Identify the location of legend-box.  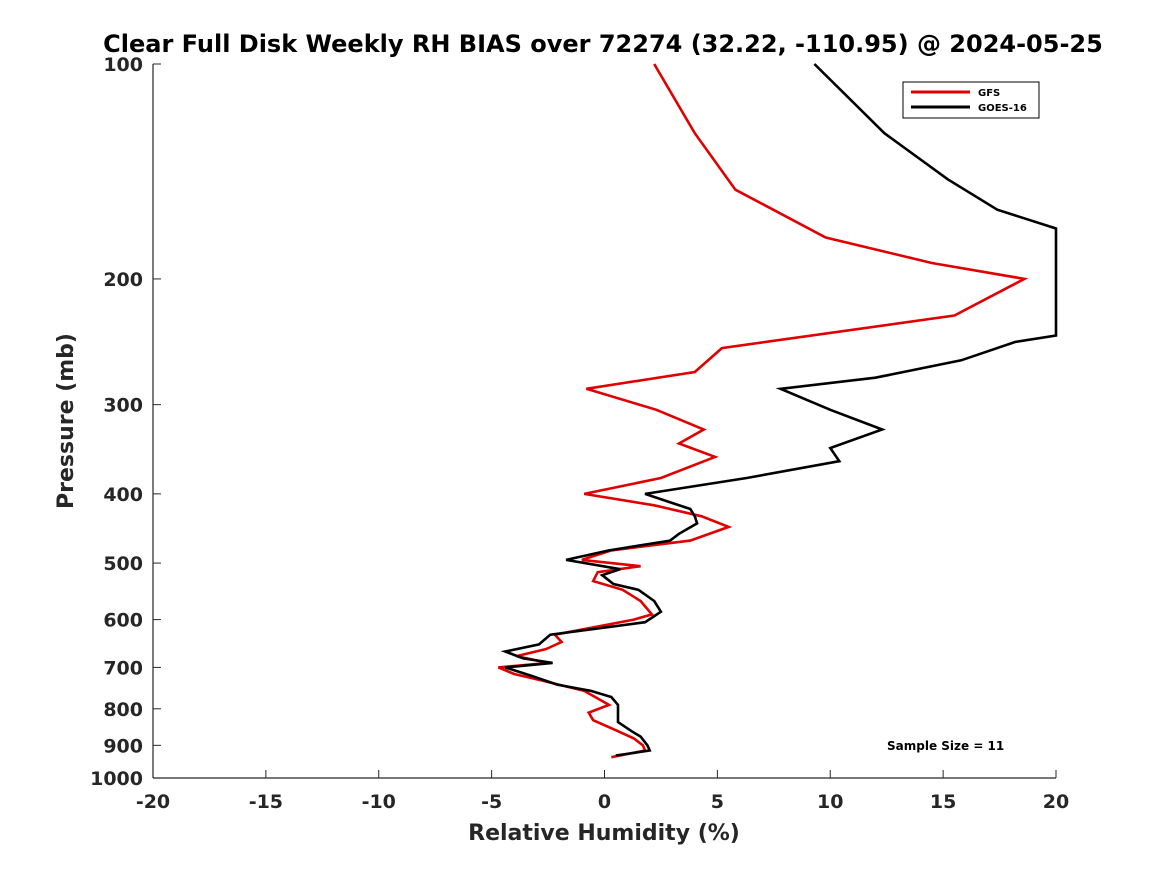
(971, 100).